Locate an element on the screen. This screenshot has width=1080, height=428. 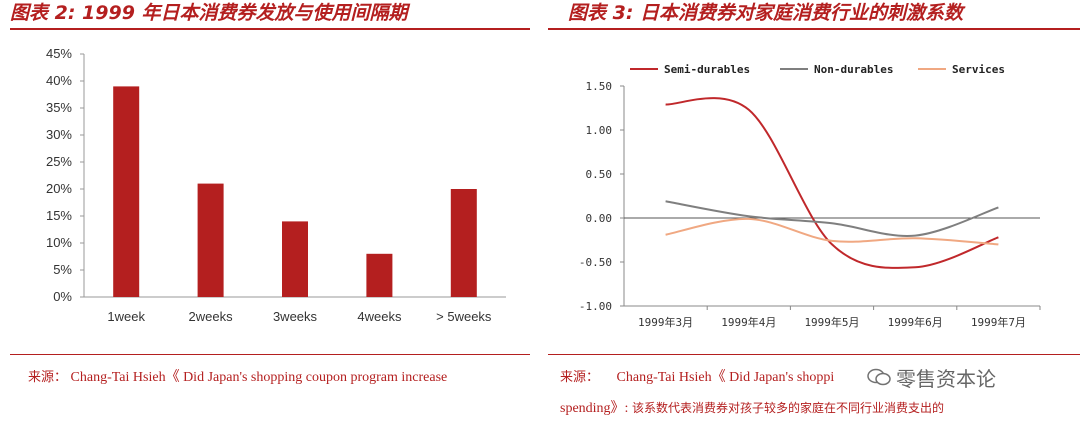
bar-y-tick-label: 20% is located at coordinates (59, 188).